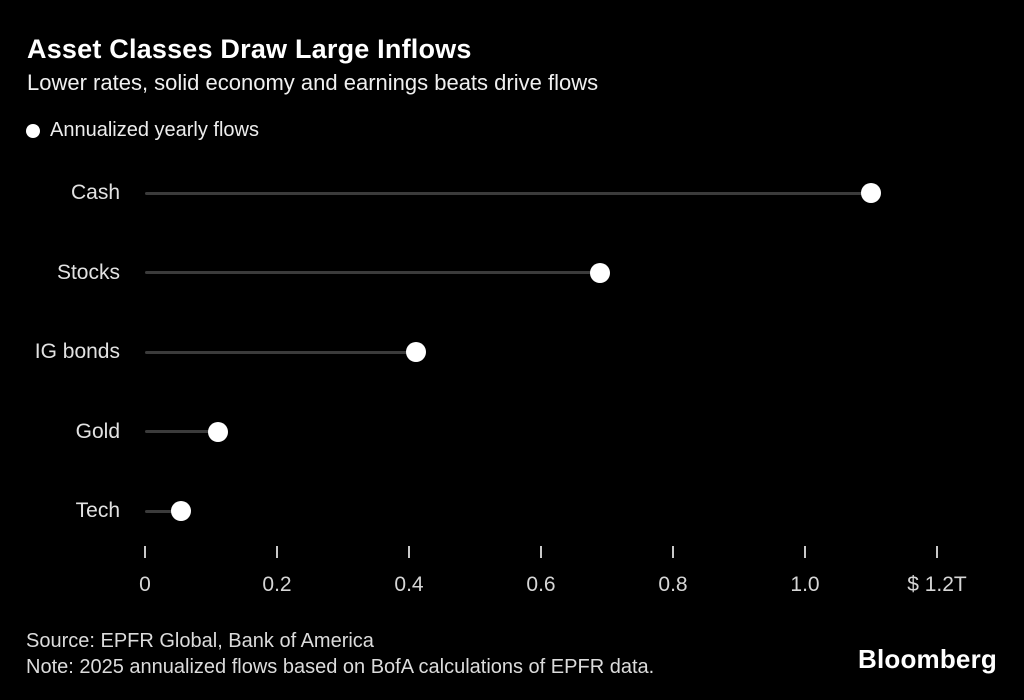  I want to click on legend-dot-icon, so click(33, 130).